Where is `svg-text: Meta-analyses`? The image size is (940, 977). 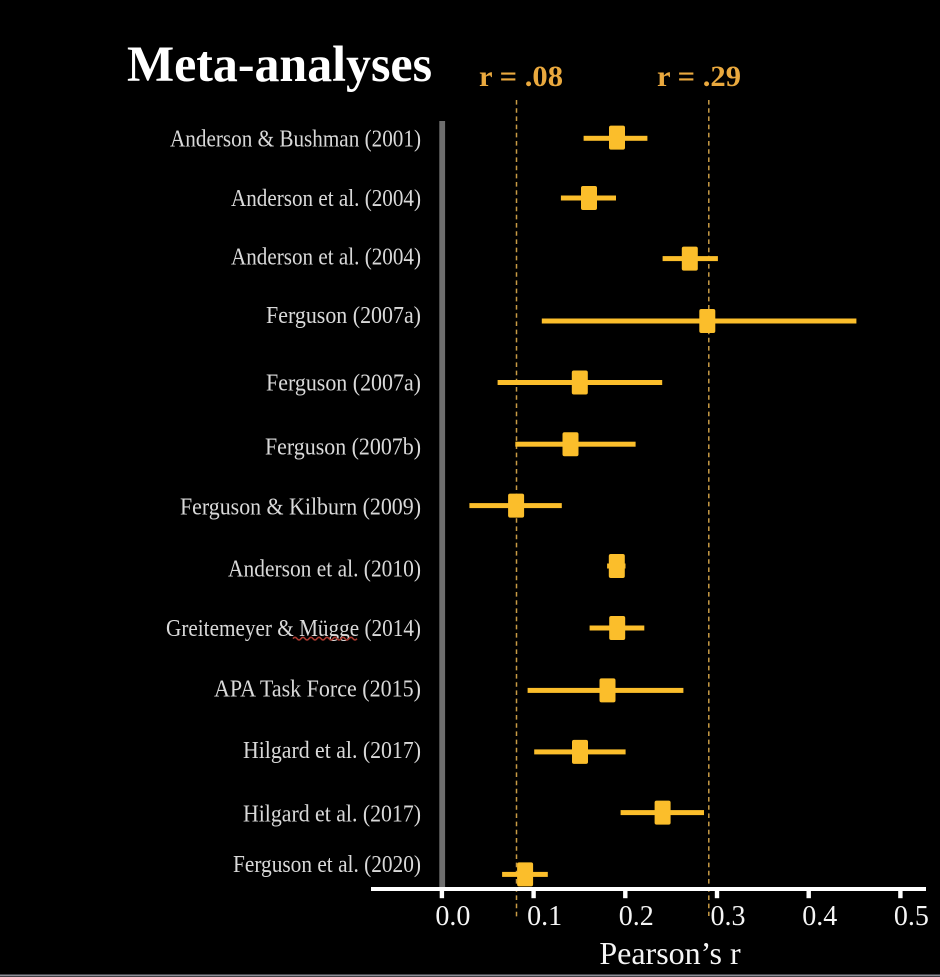
svg-text: Meta-analyses is located at coordinates (279, 65).